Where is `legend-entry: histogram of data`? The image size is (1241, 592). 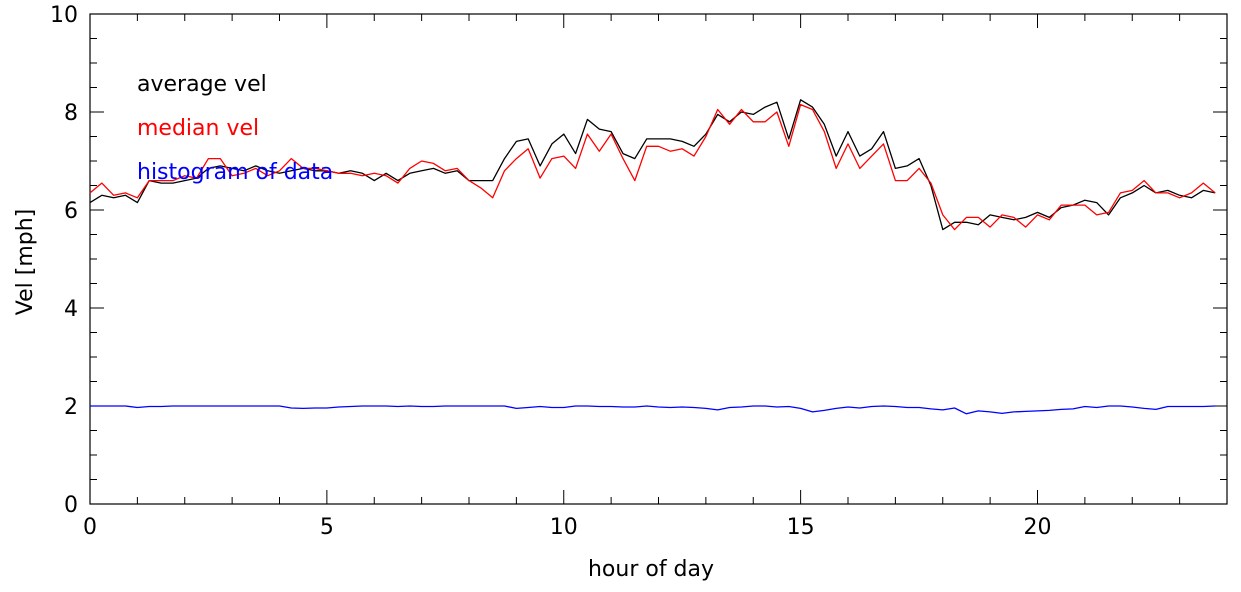
legend-entry: histogram of data is located at coordinates (235, 172).